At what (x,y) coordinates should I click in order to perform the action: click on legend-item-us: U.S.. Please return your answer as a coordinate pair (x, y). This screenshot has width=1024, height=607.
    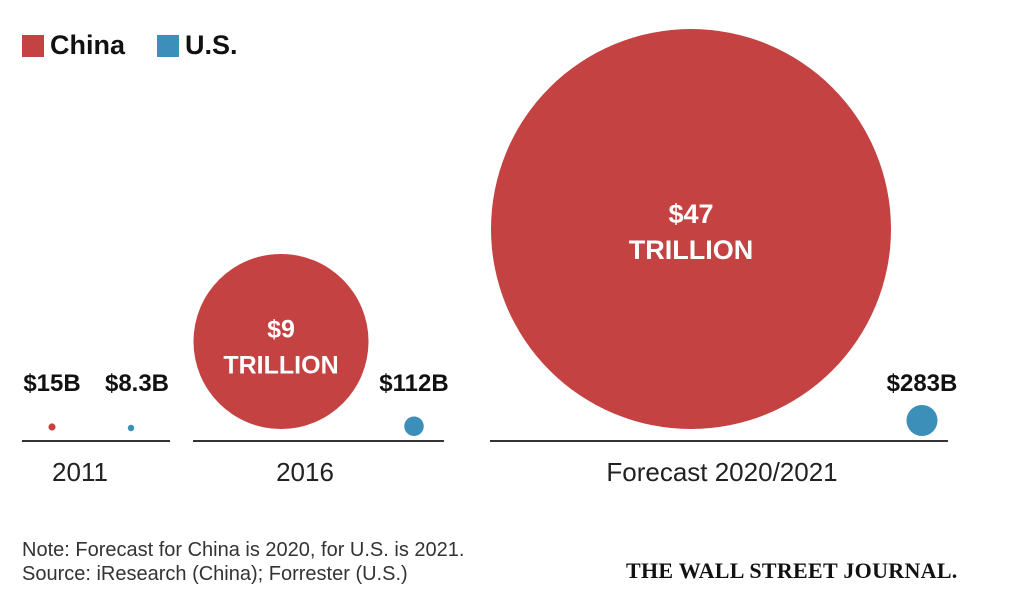
    Looking at the image, I should click on (197, 45).